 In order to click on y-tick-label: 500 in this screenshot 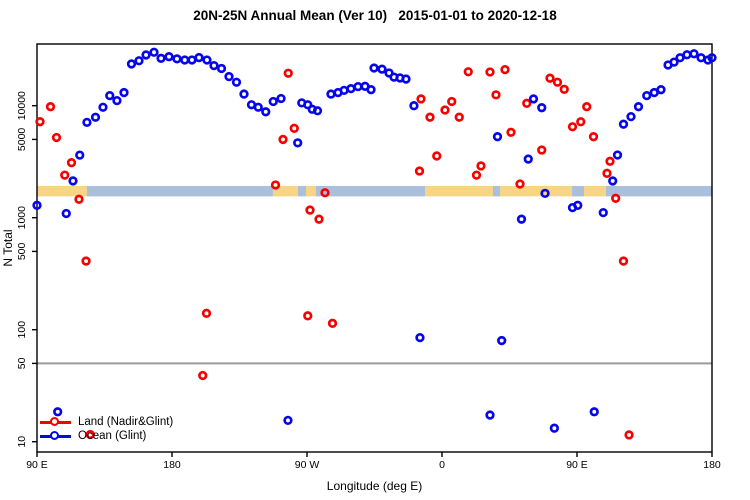, I will do `click(22, 252)`.